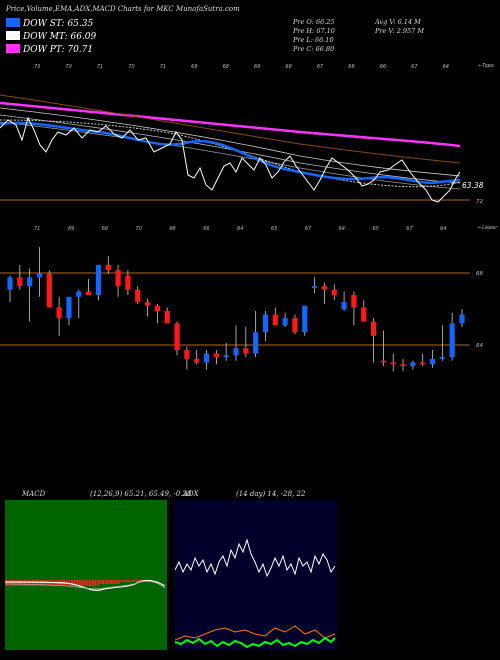  What do you see at coordinates (49, 49) in the screenshot?
I see `legend-dow-pt: DOW PT: 70.71` at bounding box center [49, 49].